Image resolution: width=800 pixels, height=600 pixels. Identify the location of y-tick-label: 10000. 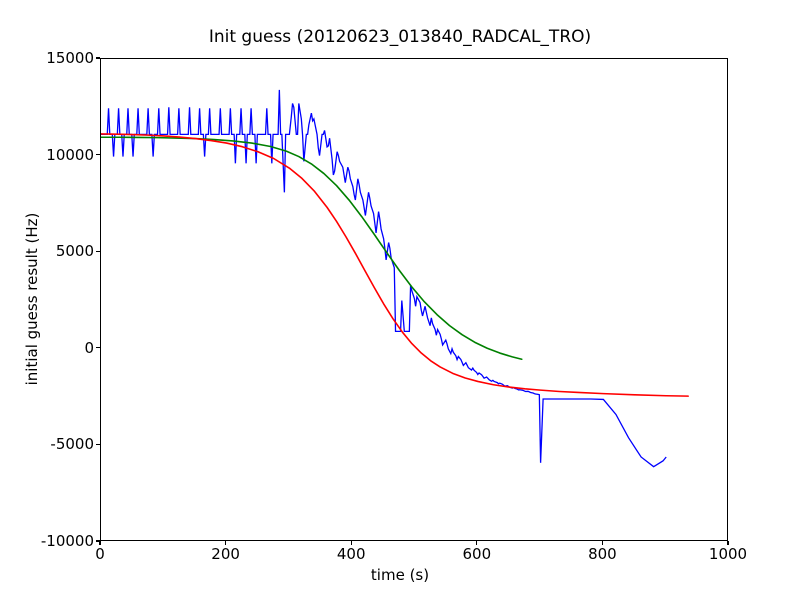
(70, 154).